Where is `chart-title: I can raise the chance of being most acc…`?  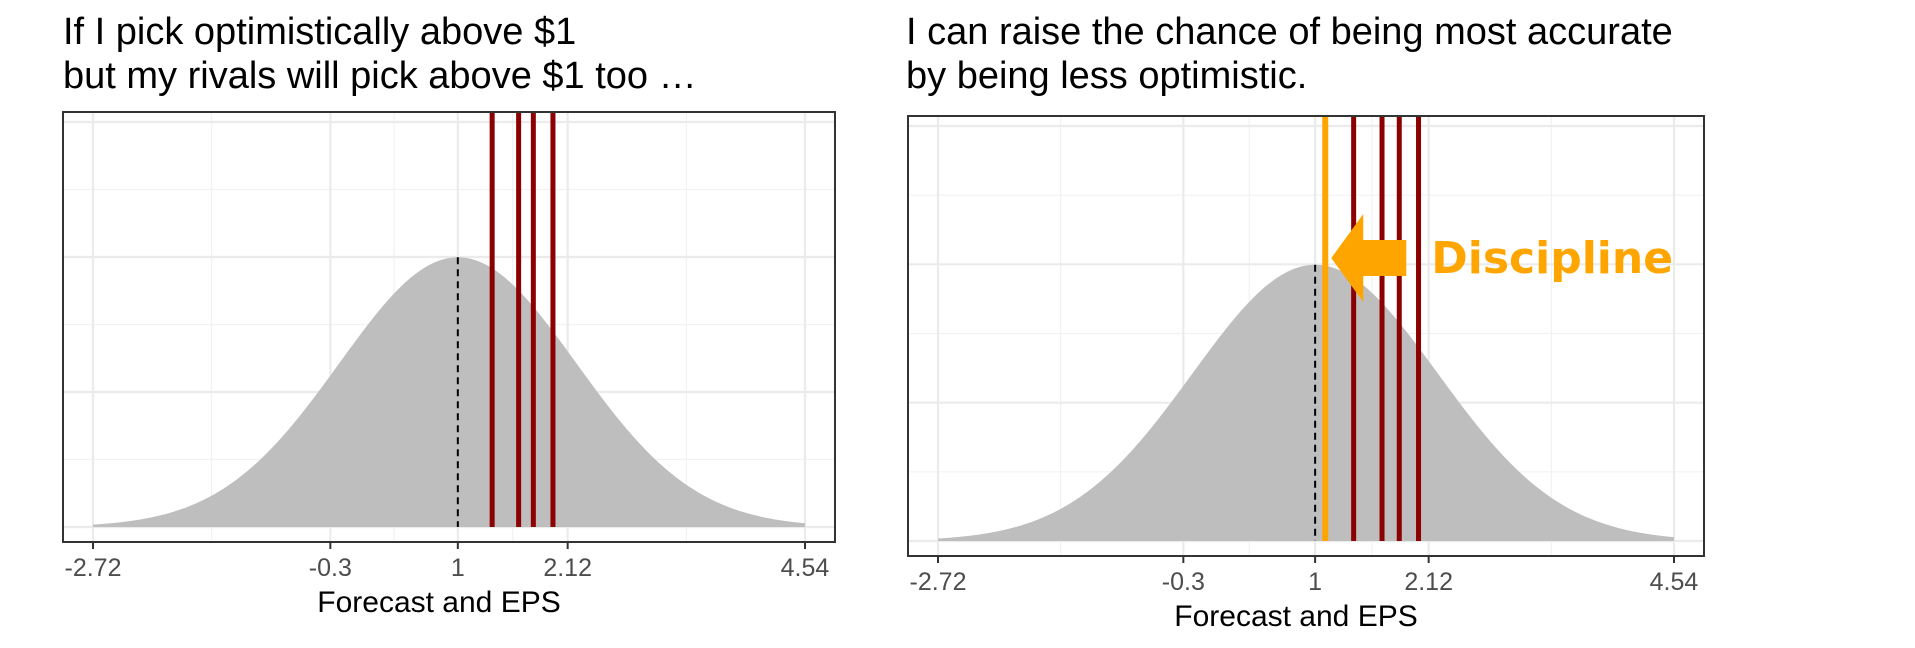
chart-title: I can raise the chance of being most acc… is located at coordinates (1289, 54).